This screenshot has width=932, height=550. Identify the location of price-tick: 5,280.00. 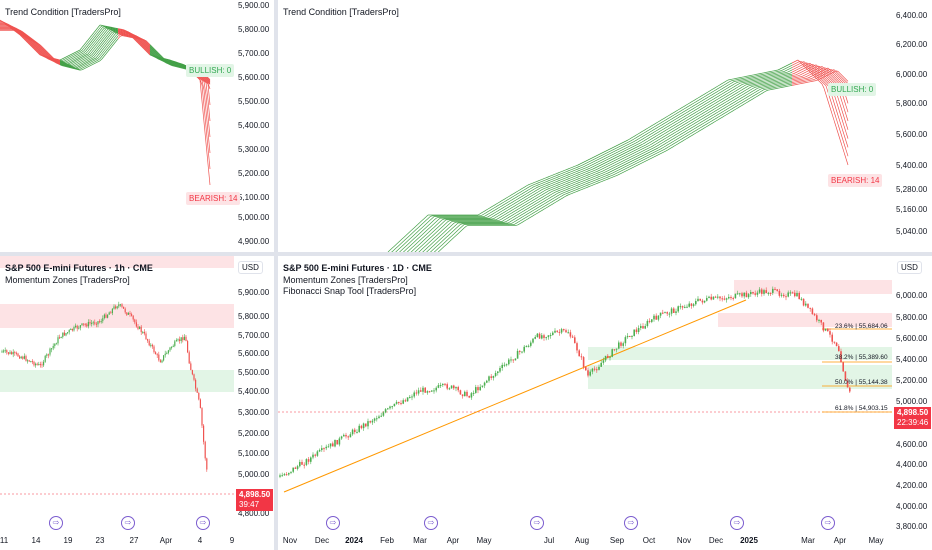
(912, 189).